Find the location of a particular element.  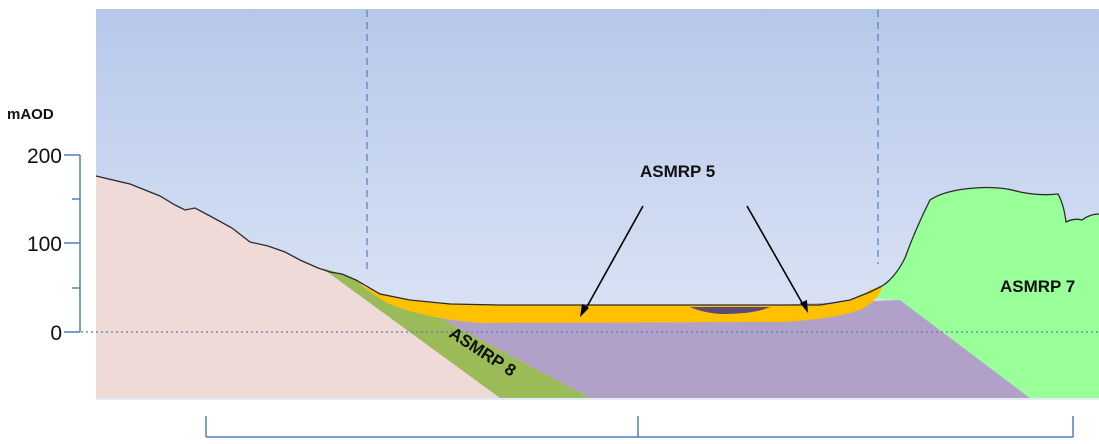

purple-layer is located at coordinates (735, 349).